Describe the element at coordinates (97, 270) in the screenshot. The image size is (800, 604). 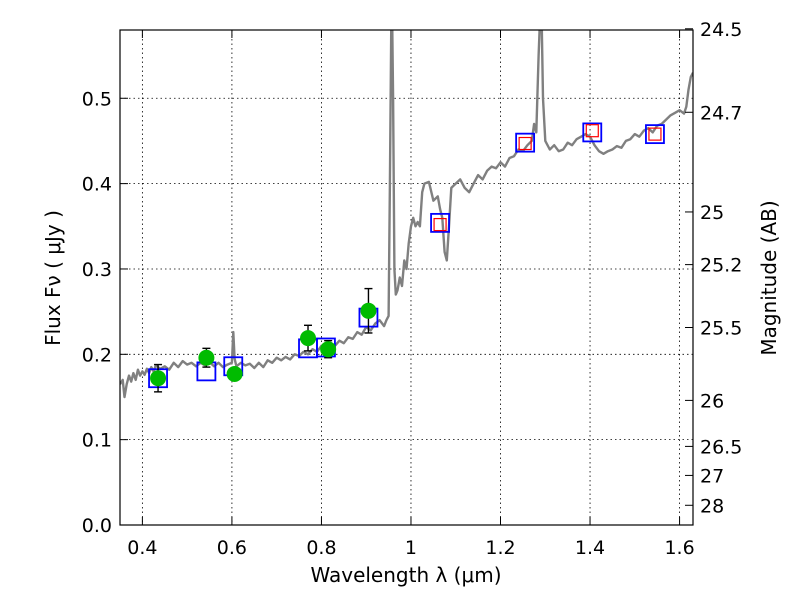
I see `y-tick-label: 0.3` at that location.